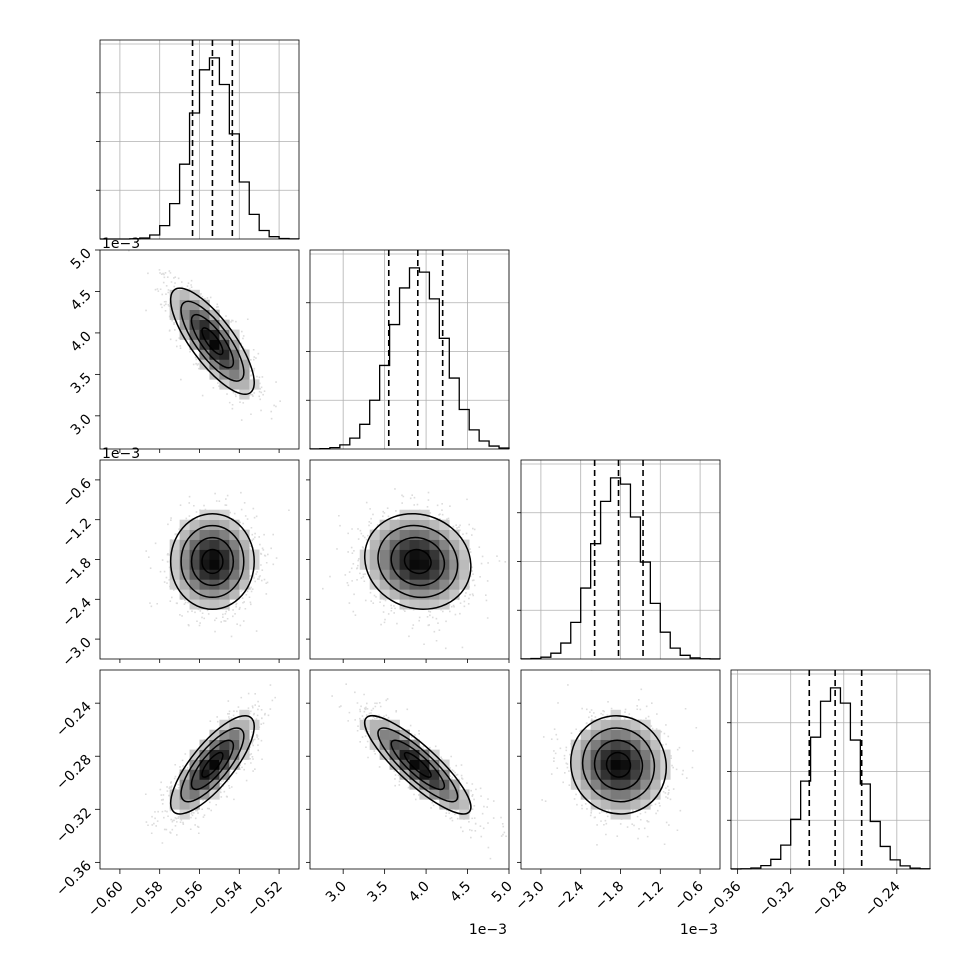 This screenshot has width=970, height=970. I want to click on x-tick-label-0-3: −0.54, so click(225, 899).